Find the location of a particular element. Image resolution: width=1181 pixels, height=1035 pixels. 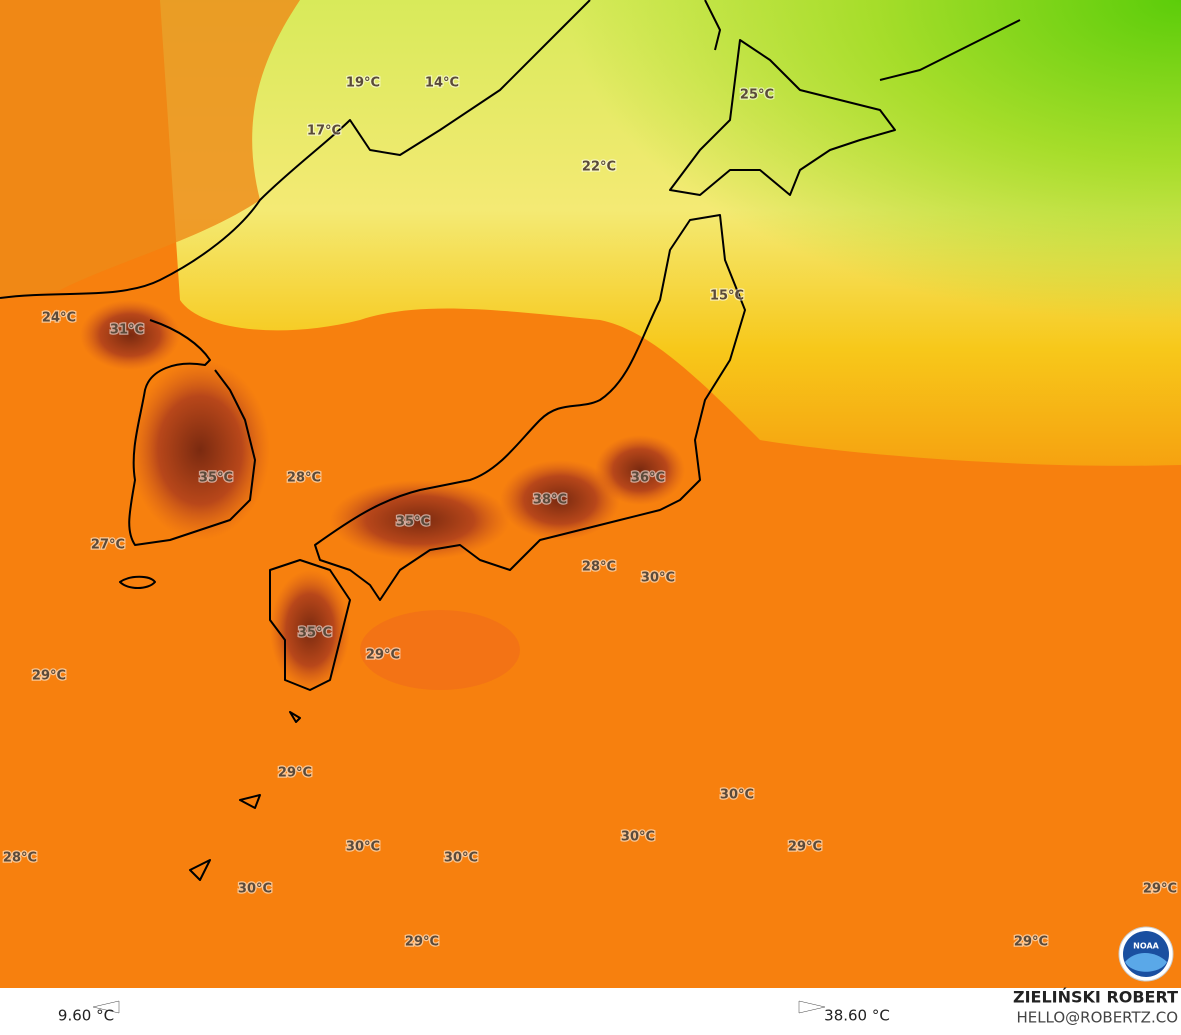

colorbar-min-arrow is located at coordinates (106, 1007).